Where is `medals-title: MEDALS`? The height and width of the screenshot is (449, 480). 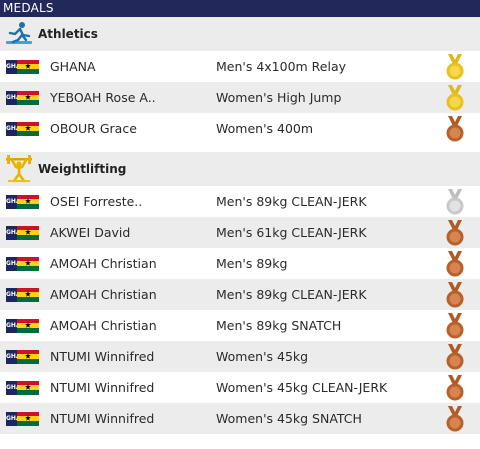 medals-title: MEDALS is located at coordinates (28, 8).